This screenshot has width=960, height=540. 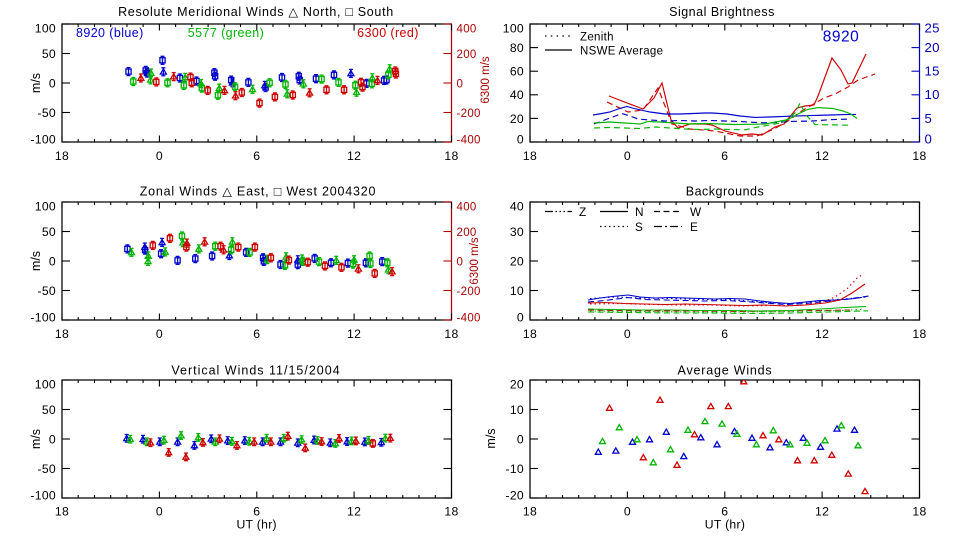 I want to click on svg-text: 5, so click(x=929, y=118).